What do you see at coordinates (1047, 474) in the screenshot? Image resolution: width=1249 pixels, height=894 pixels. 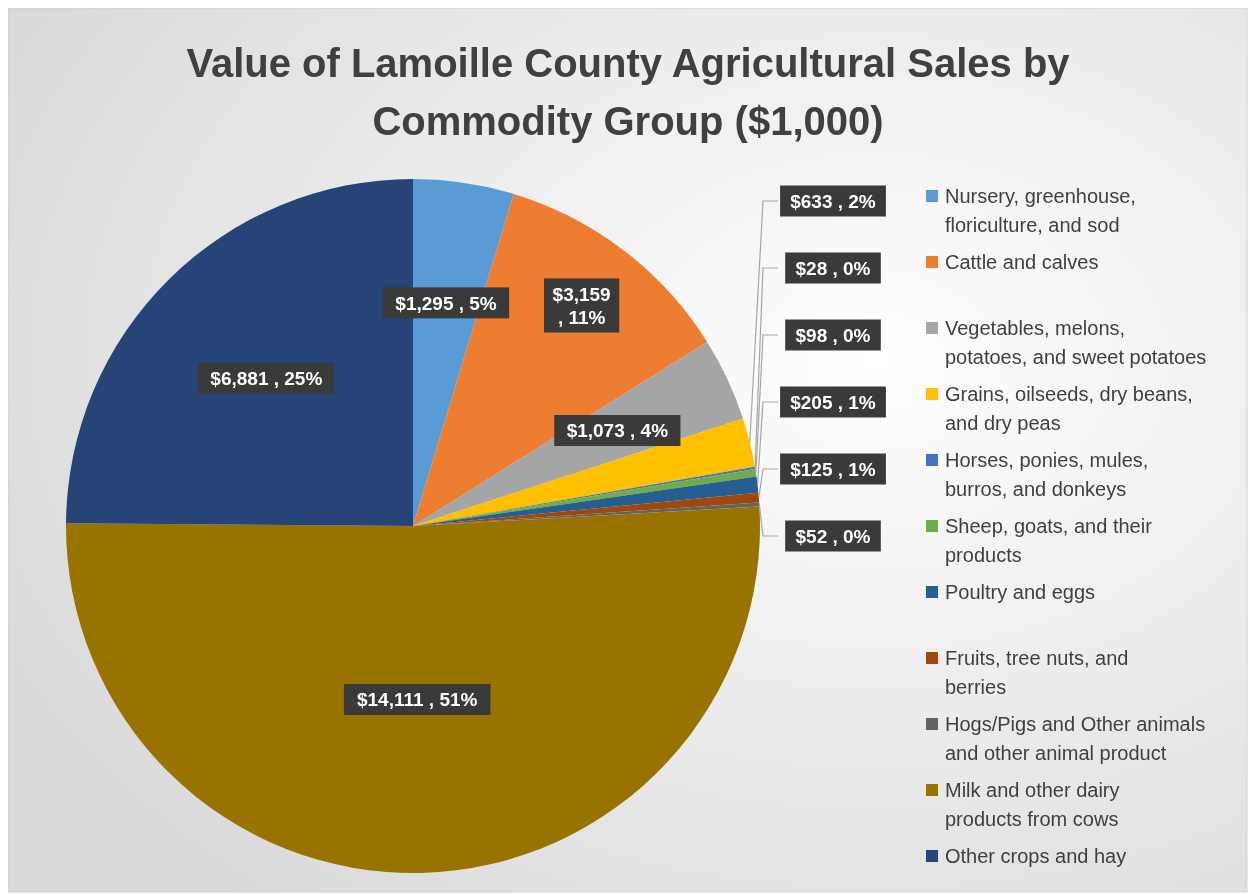 I see `legend-label: Horses, ponies, mules, burros, and donkeys` at bounding box center [1047, 474].